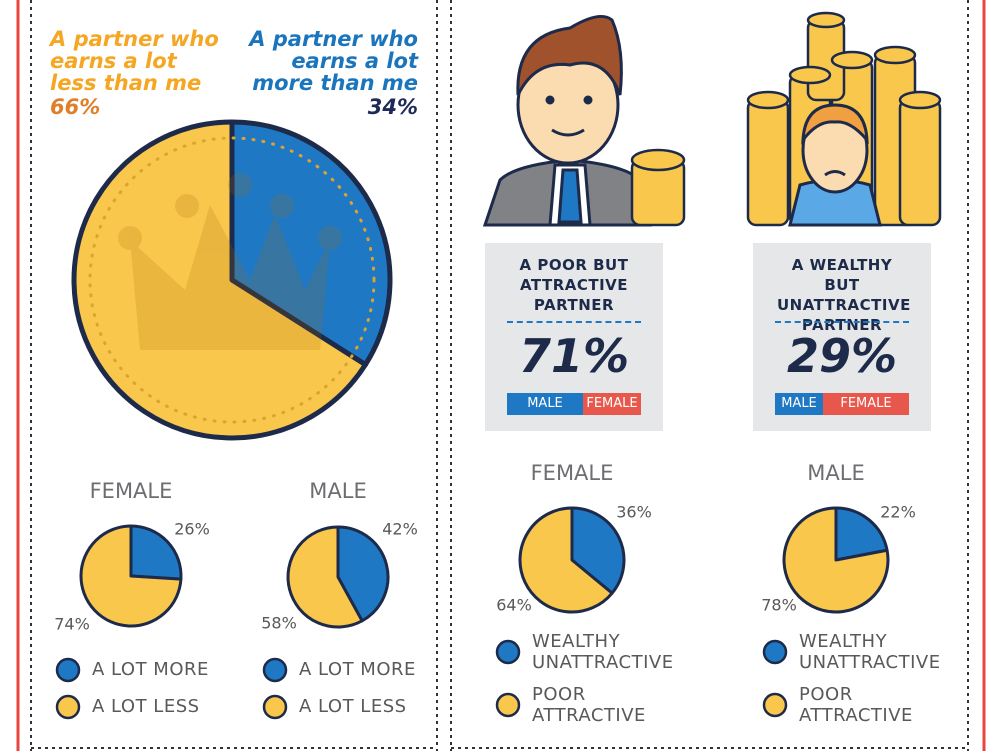 This screenshot has height=751, width=1000. I want to click on value-label: 42%, so click(400, 529).